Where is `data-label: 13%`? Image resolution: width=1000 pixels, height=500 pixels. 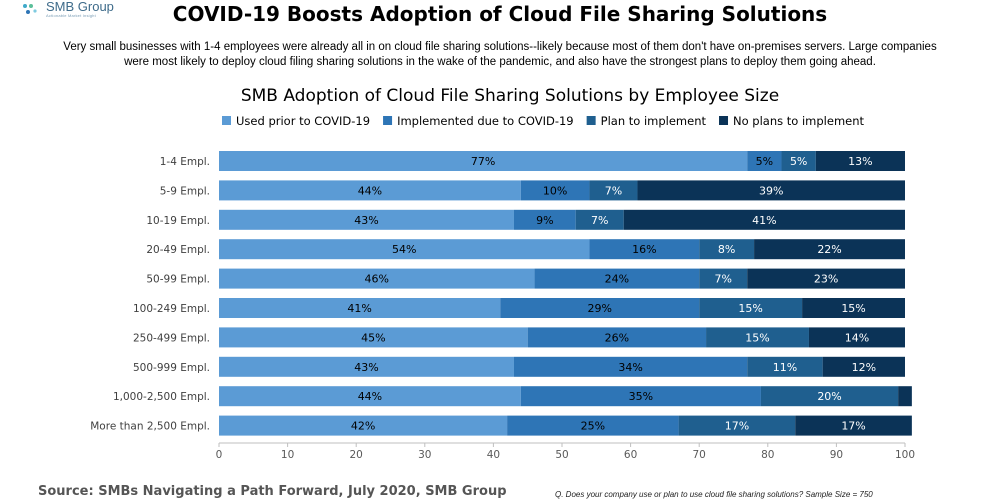
data-label: 13% is located at coordinates (860, 161).